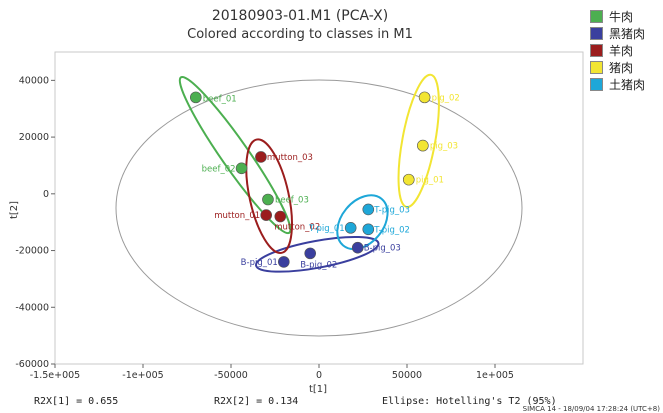 The height and width of the screenshot is (413, 663). Describe the element at coordinates (34, 137) in the screenshot. I see `y-tick-label: 20000` at that location.